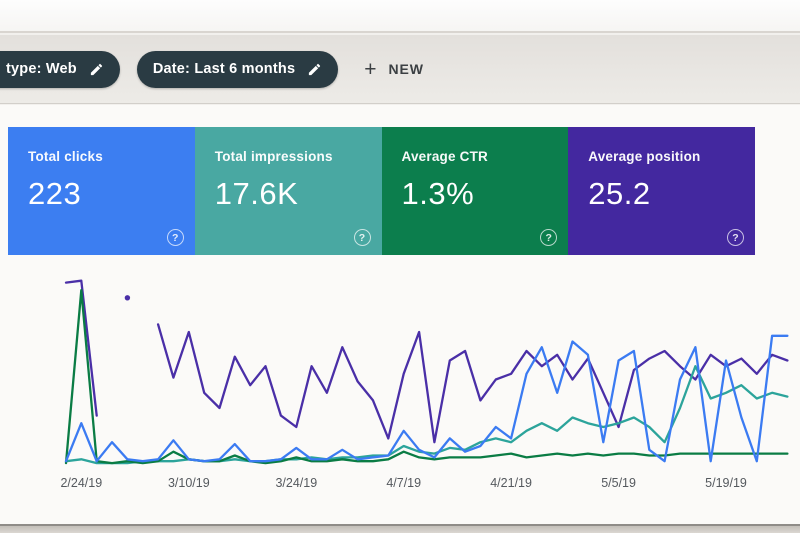 Image resolution: width=800 pixels, height=533 pixels. What do you see at coordinates (438, 193) in the screenshot?
I see `card-value: 1.3%` at bounding box center [438, 193].